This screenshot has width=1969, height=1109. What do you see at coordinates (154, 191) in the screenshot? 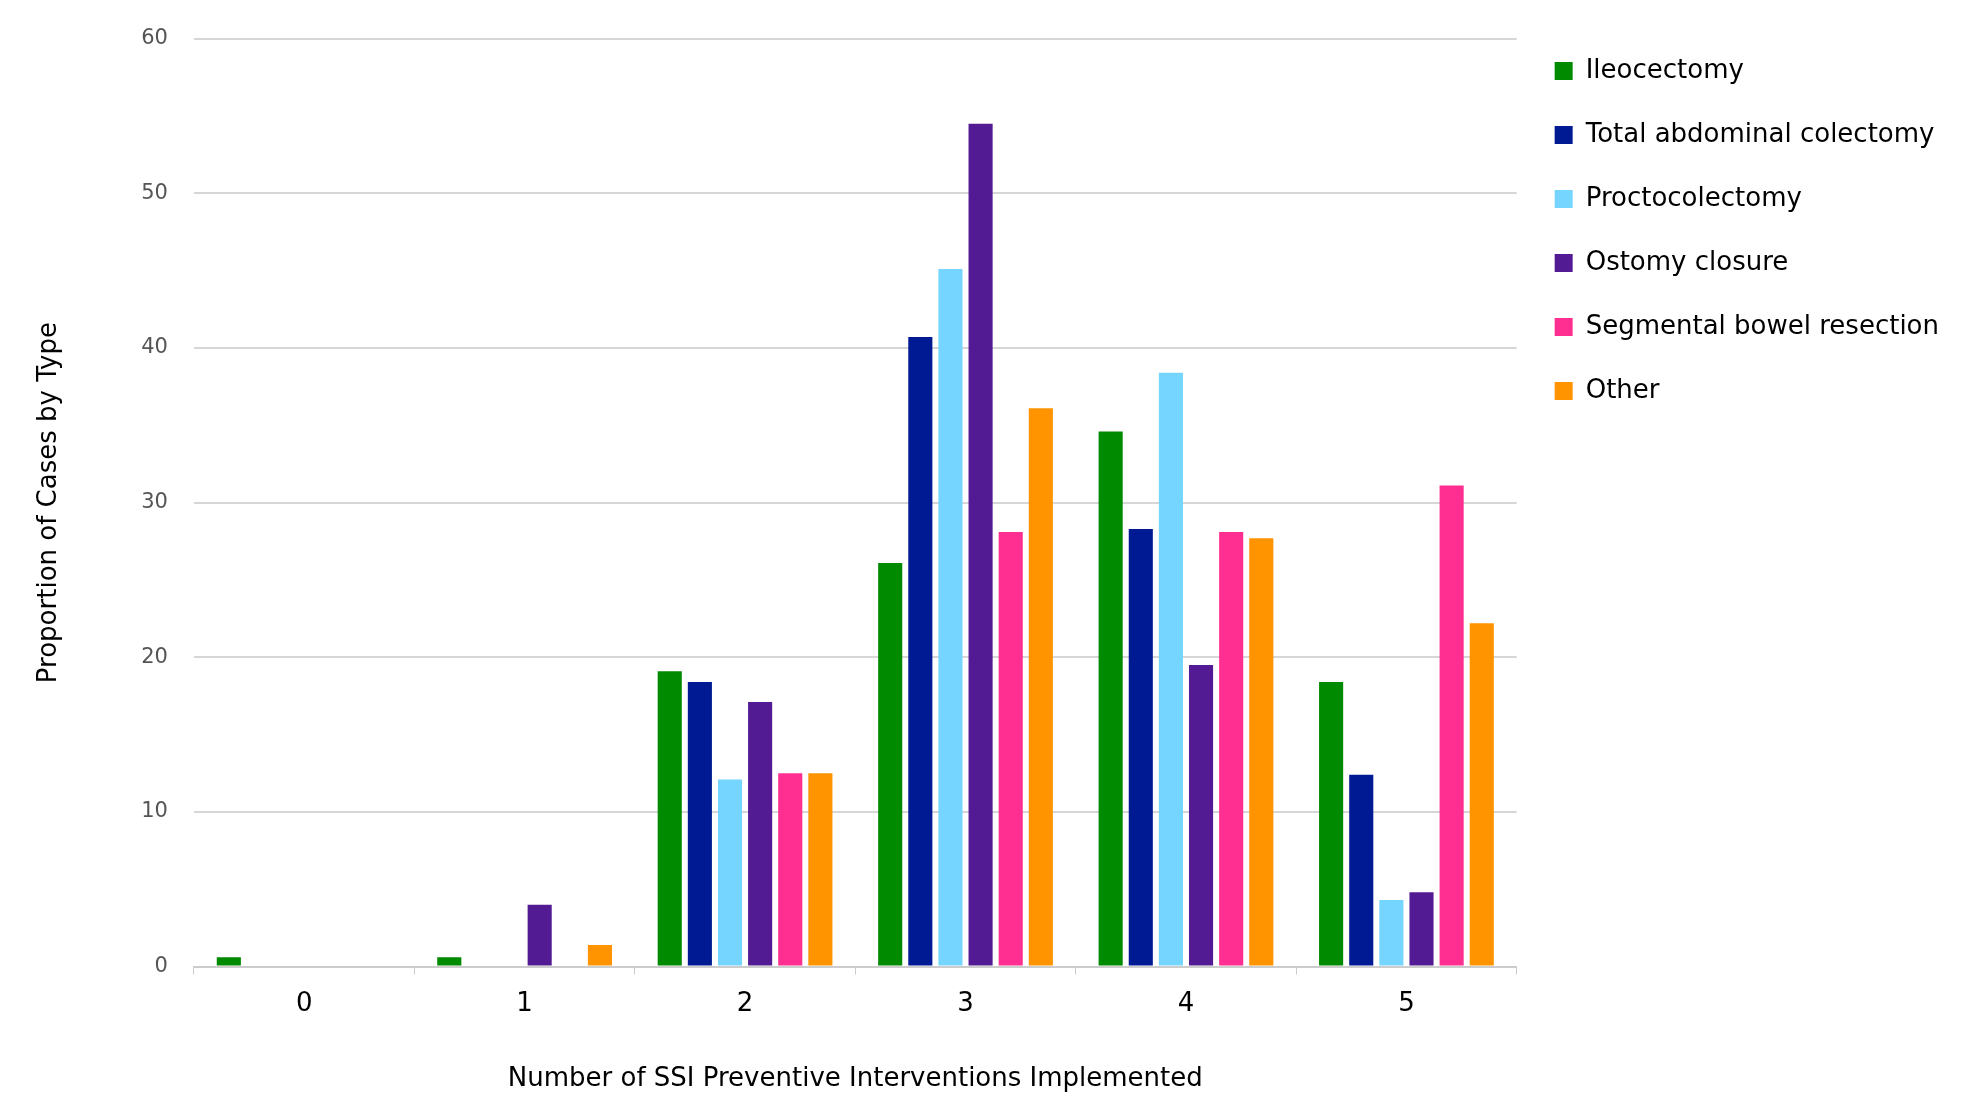
I see `y-tick-label: 50` at bounding box center [154, 191].